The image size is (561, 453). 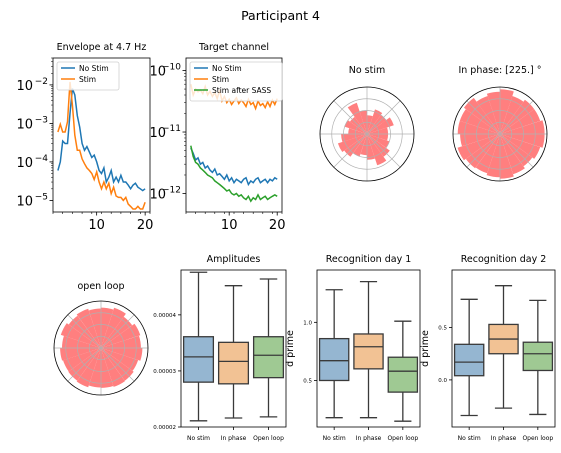 I want to click on recog2-title: Recognition day 2, so click(x=504, y=259).